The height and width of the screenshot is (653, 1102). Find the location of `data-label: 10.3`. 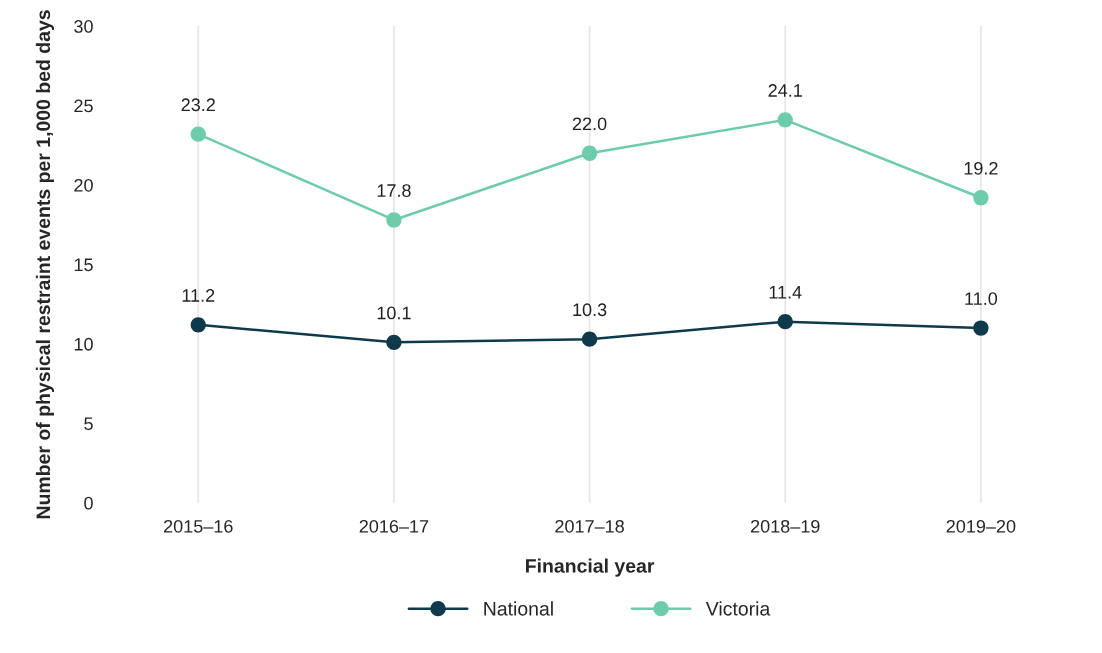

data-label: 10.3 is located at coordinates (590, 310).